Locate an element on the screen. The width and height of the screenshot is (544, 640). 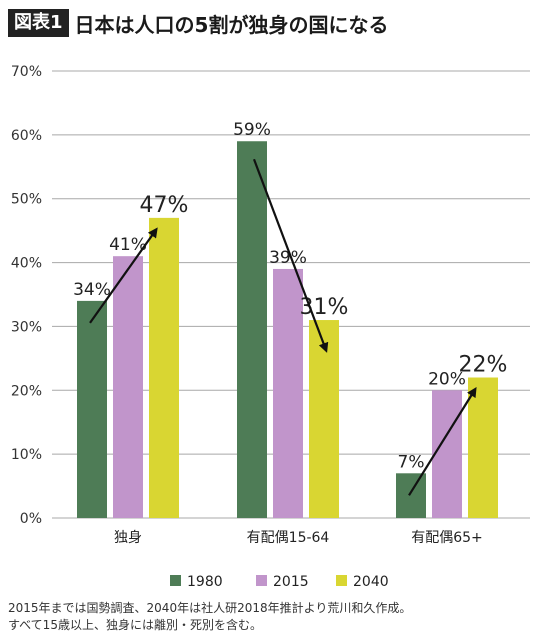
x-category-label: 独身 is located at coordinates (128, 538).